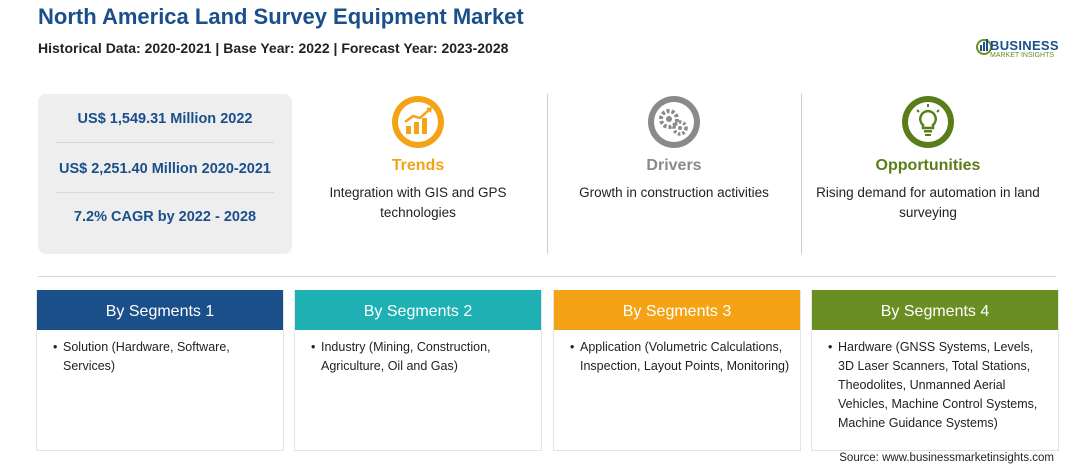 This screenshot has height=468, width=1092. What do you see at coordinates (163, 357) in the screenshot?
I see `list-item: Solution (Hardware, Software, Services)` at bounding box center [163, 357].